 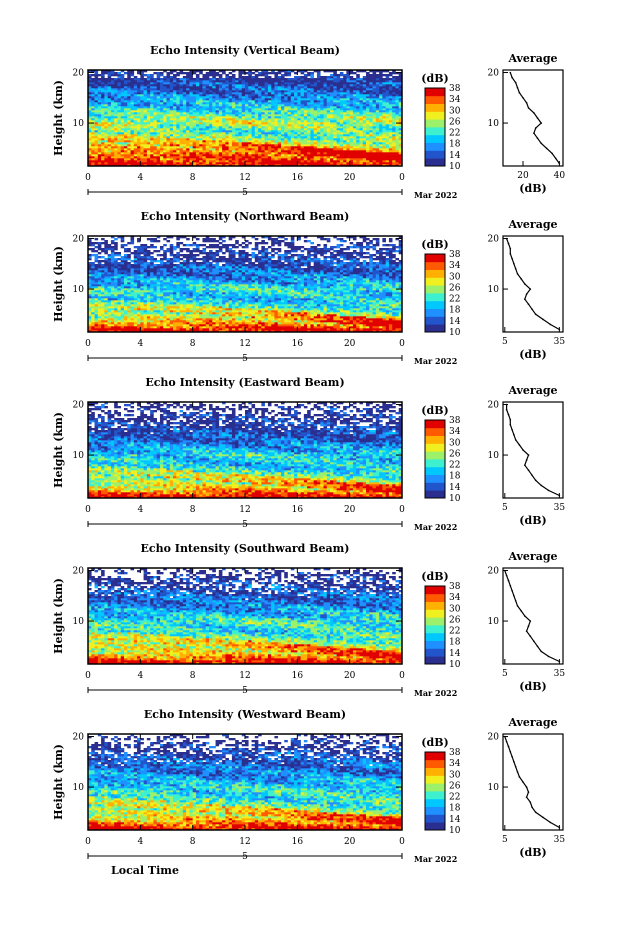 What do you see at coordinates (455, 111) in the screenshot?
I see `colorbar-tick-label: 30` at bounding box center [455, 111].